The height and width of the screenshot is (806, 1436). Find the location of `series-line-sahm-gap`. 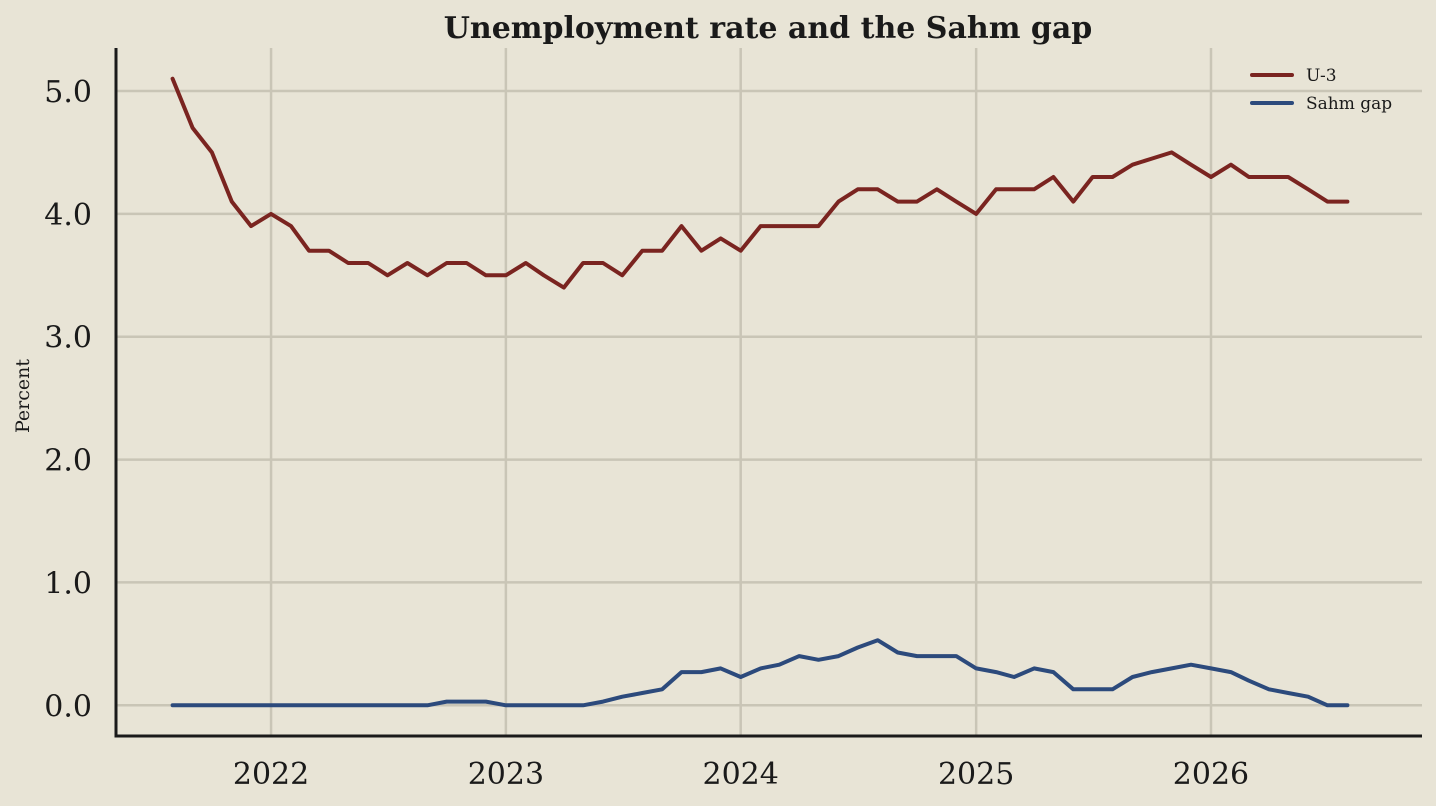

series-line-sahm-gap is located at coordinates (760, 673).